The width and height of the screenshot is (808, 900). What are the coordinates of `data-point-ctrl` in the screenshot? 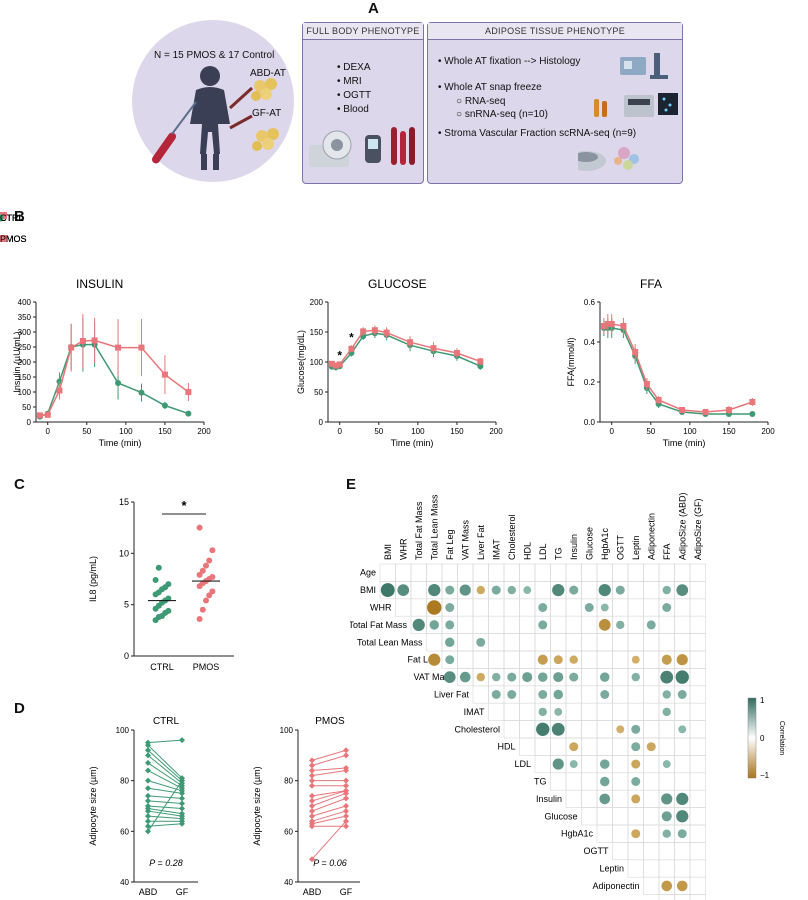 It's located at (752, 414).